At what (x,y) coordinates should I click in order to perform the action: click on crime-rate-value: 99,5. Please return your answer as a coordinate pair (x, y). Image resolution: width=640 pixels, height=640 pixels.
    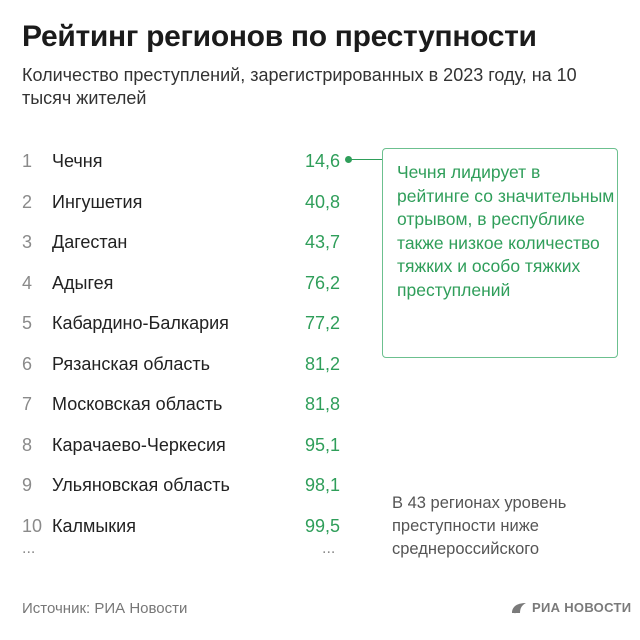
    Looking at the image, I should click on (322, 525).